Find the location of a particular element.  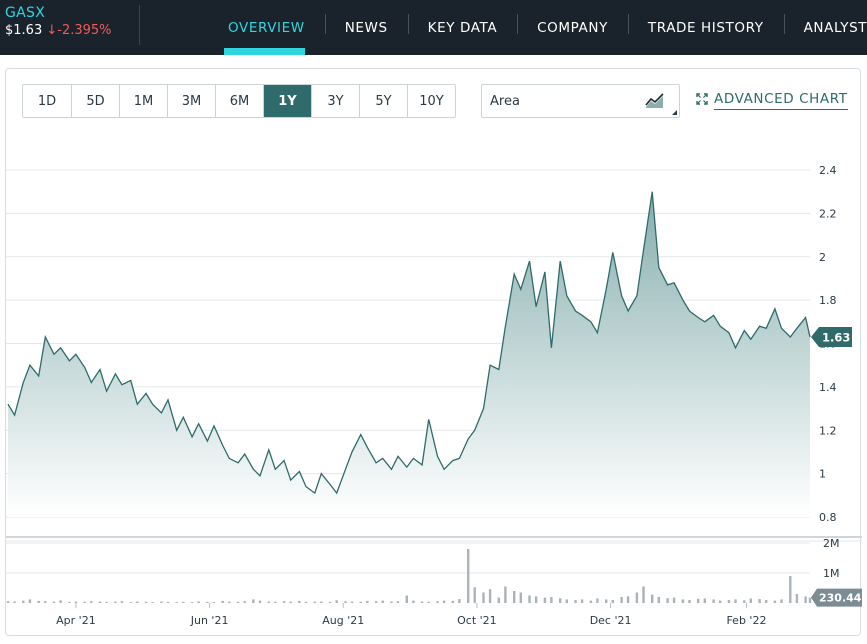

last-price-badge is located at coordinates (831, 336).